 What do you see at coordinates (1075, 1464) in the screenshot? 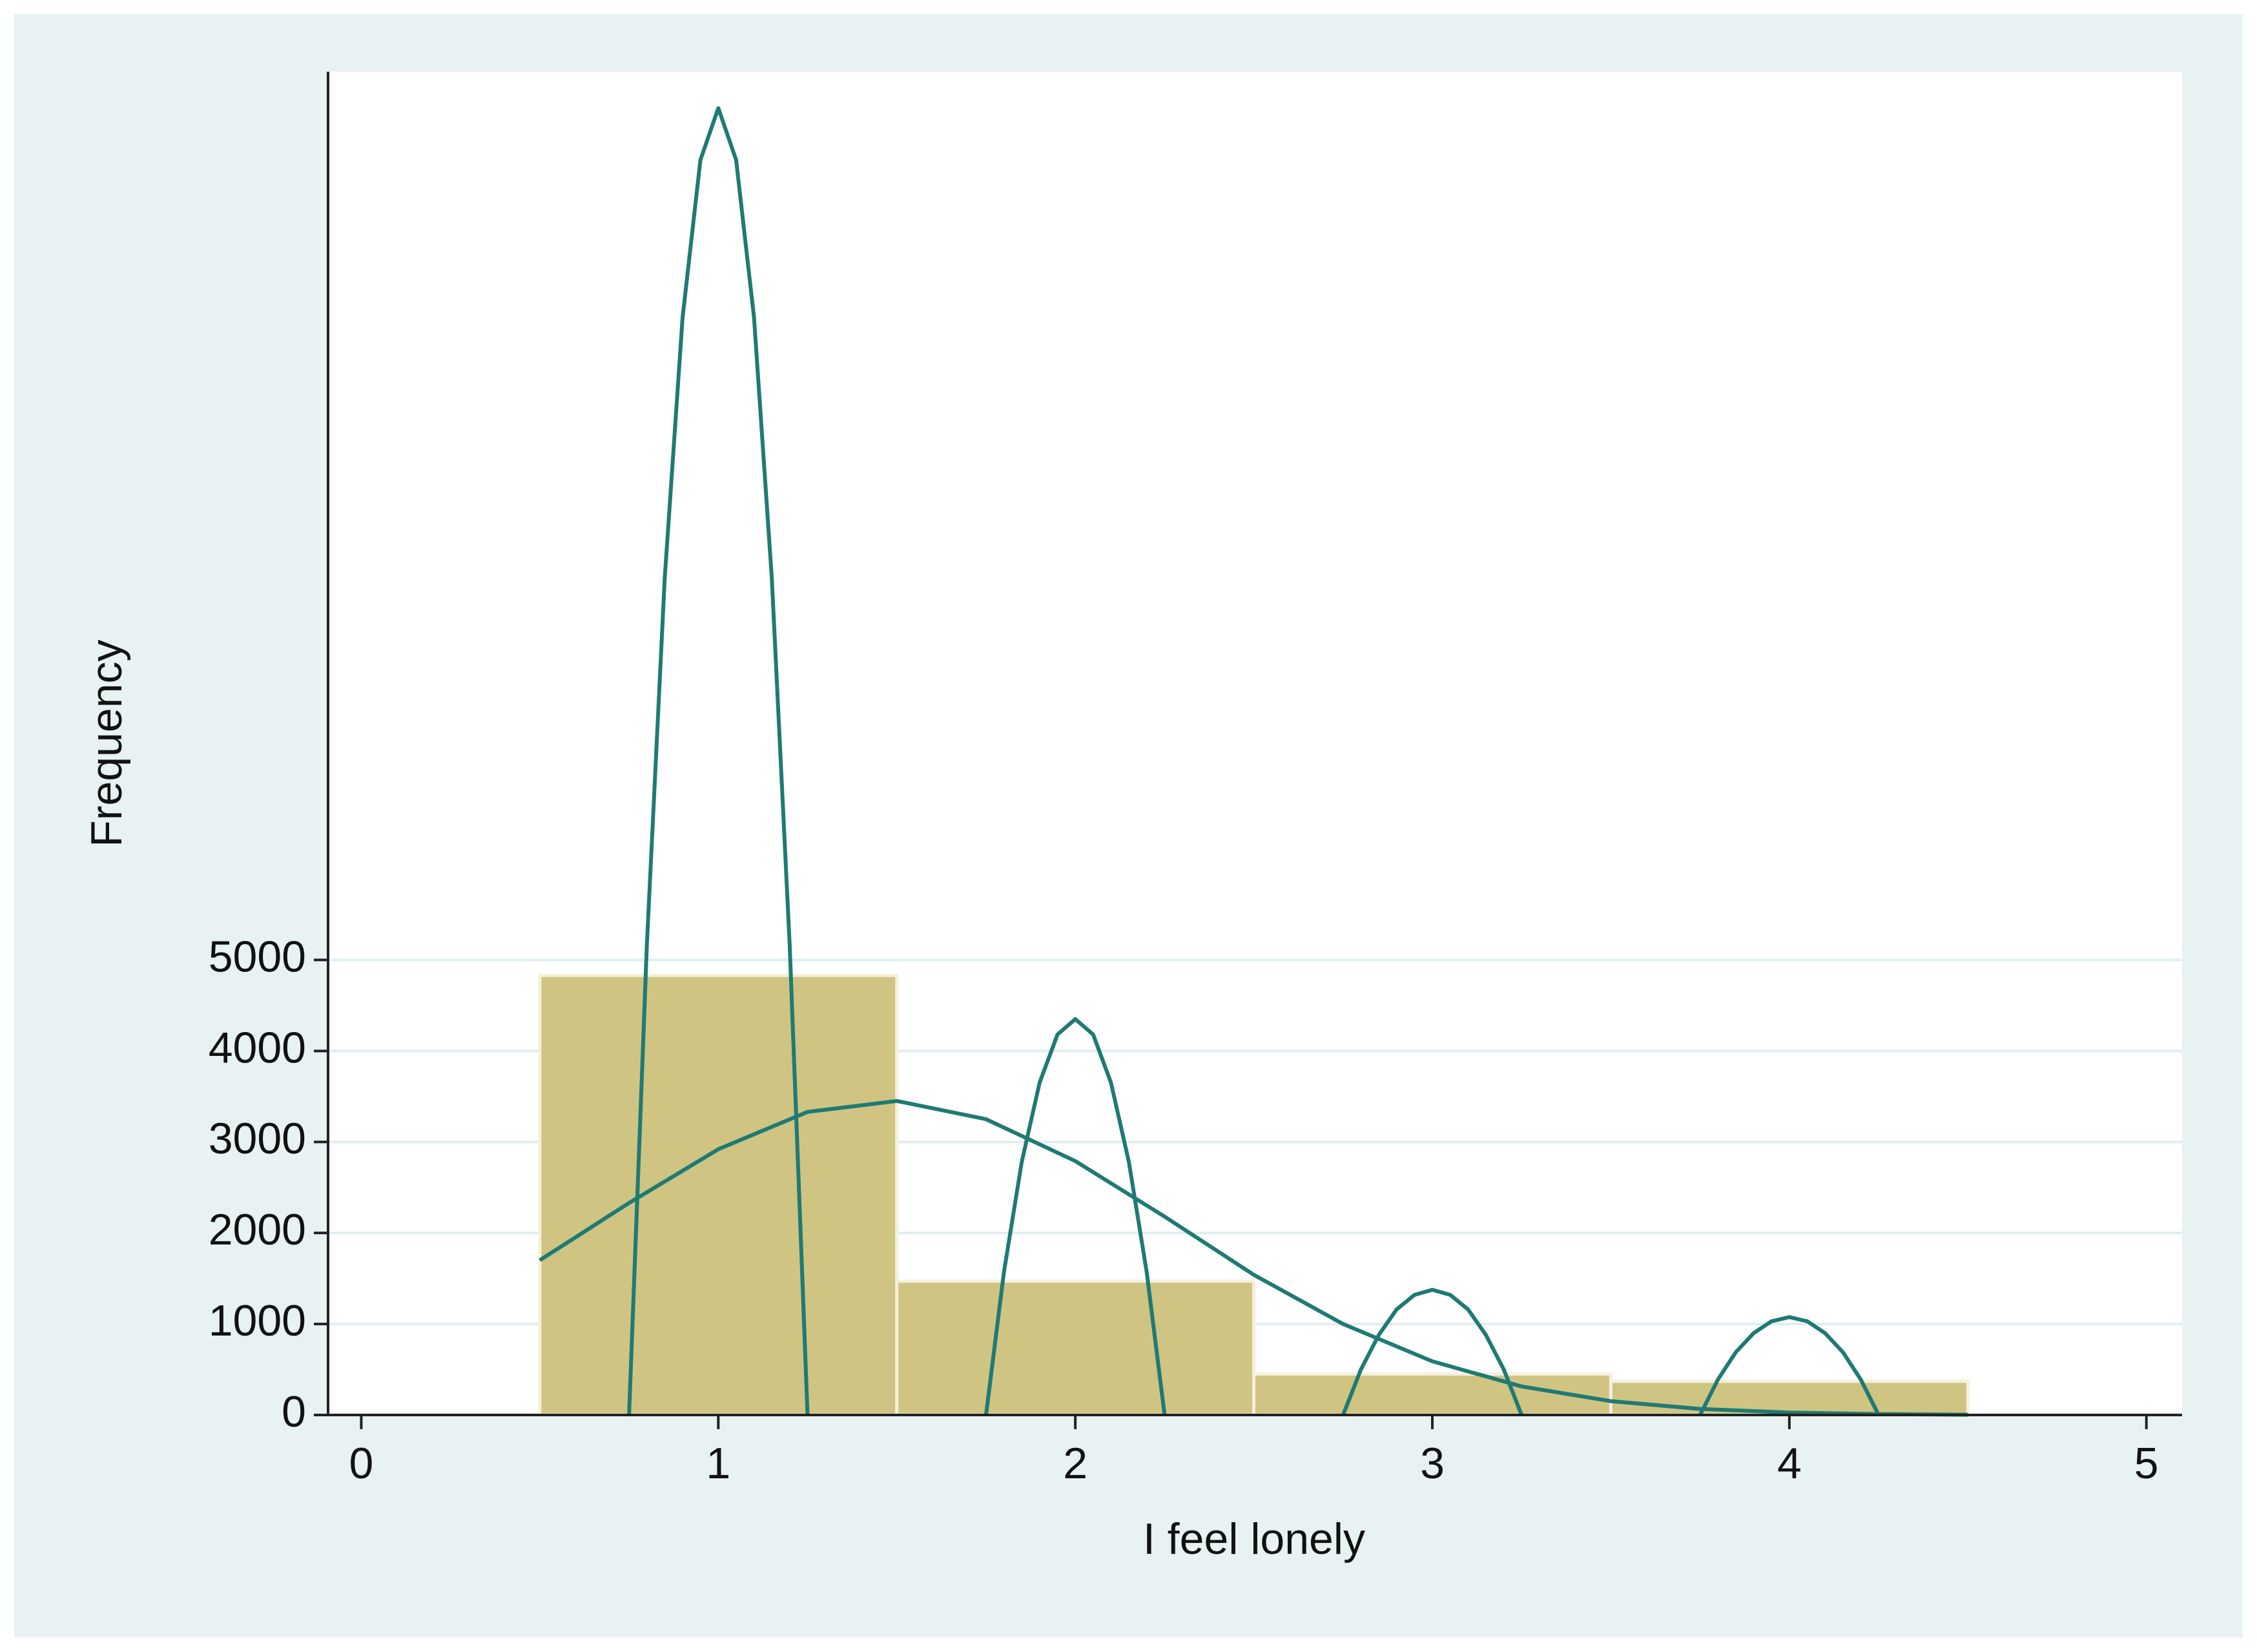
I see `x-tick-label: 2` at bounding box center [1075, 1464].